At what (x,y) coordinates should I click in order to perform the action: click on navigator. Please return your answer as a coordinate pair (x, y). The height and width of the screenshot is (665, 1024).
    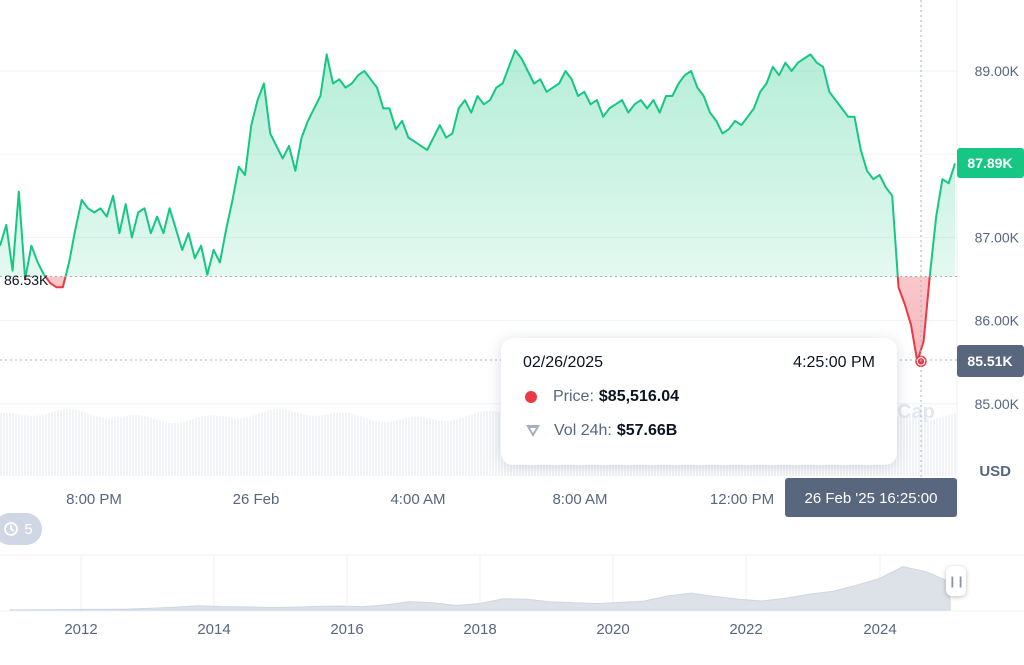
    Looking at the image, I should click on (512, 584).